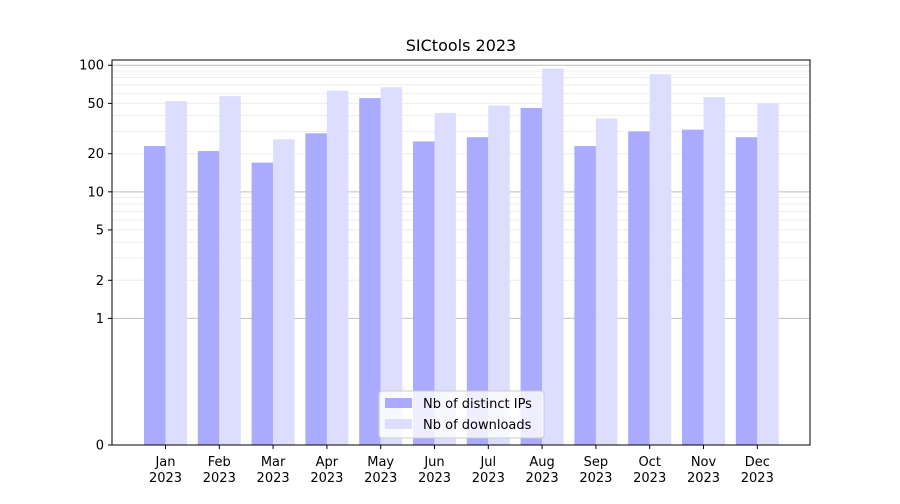 This screenshot has height=504, width=900. Describe the element at coordinates (95, 104) in the screenshot. I see `y-tick-label: 50` at that location.